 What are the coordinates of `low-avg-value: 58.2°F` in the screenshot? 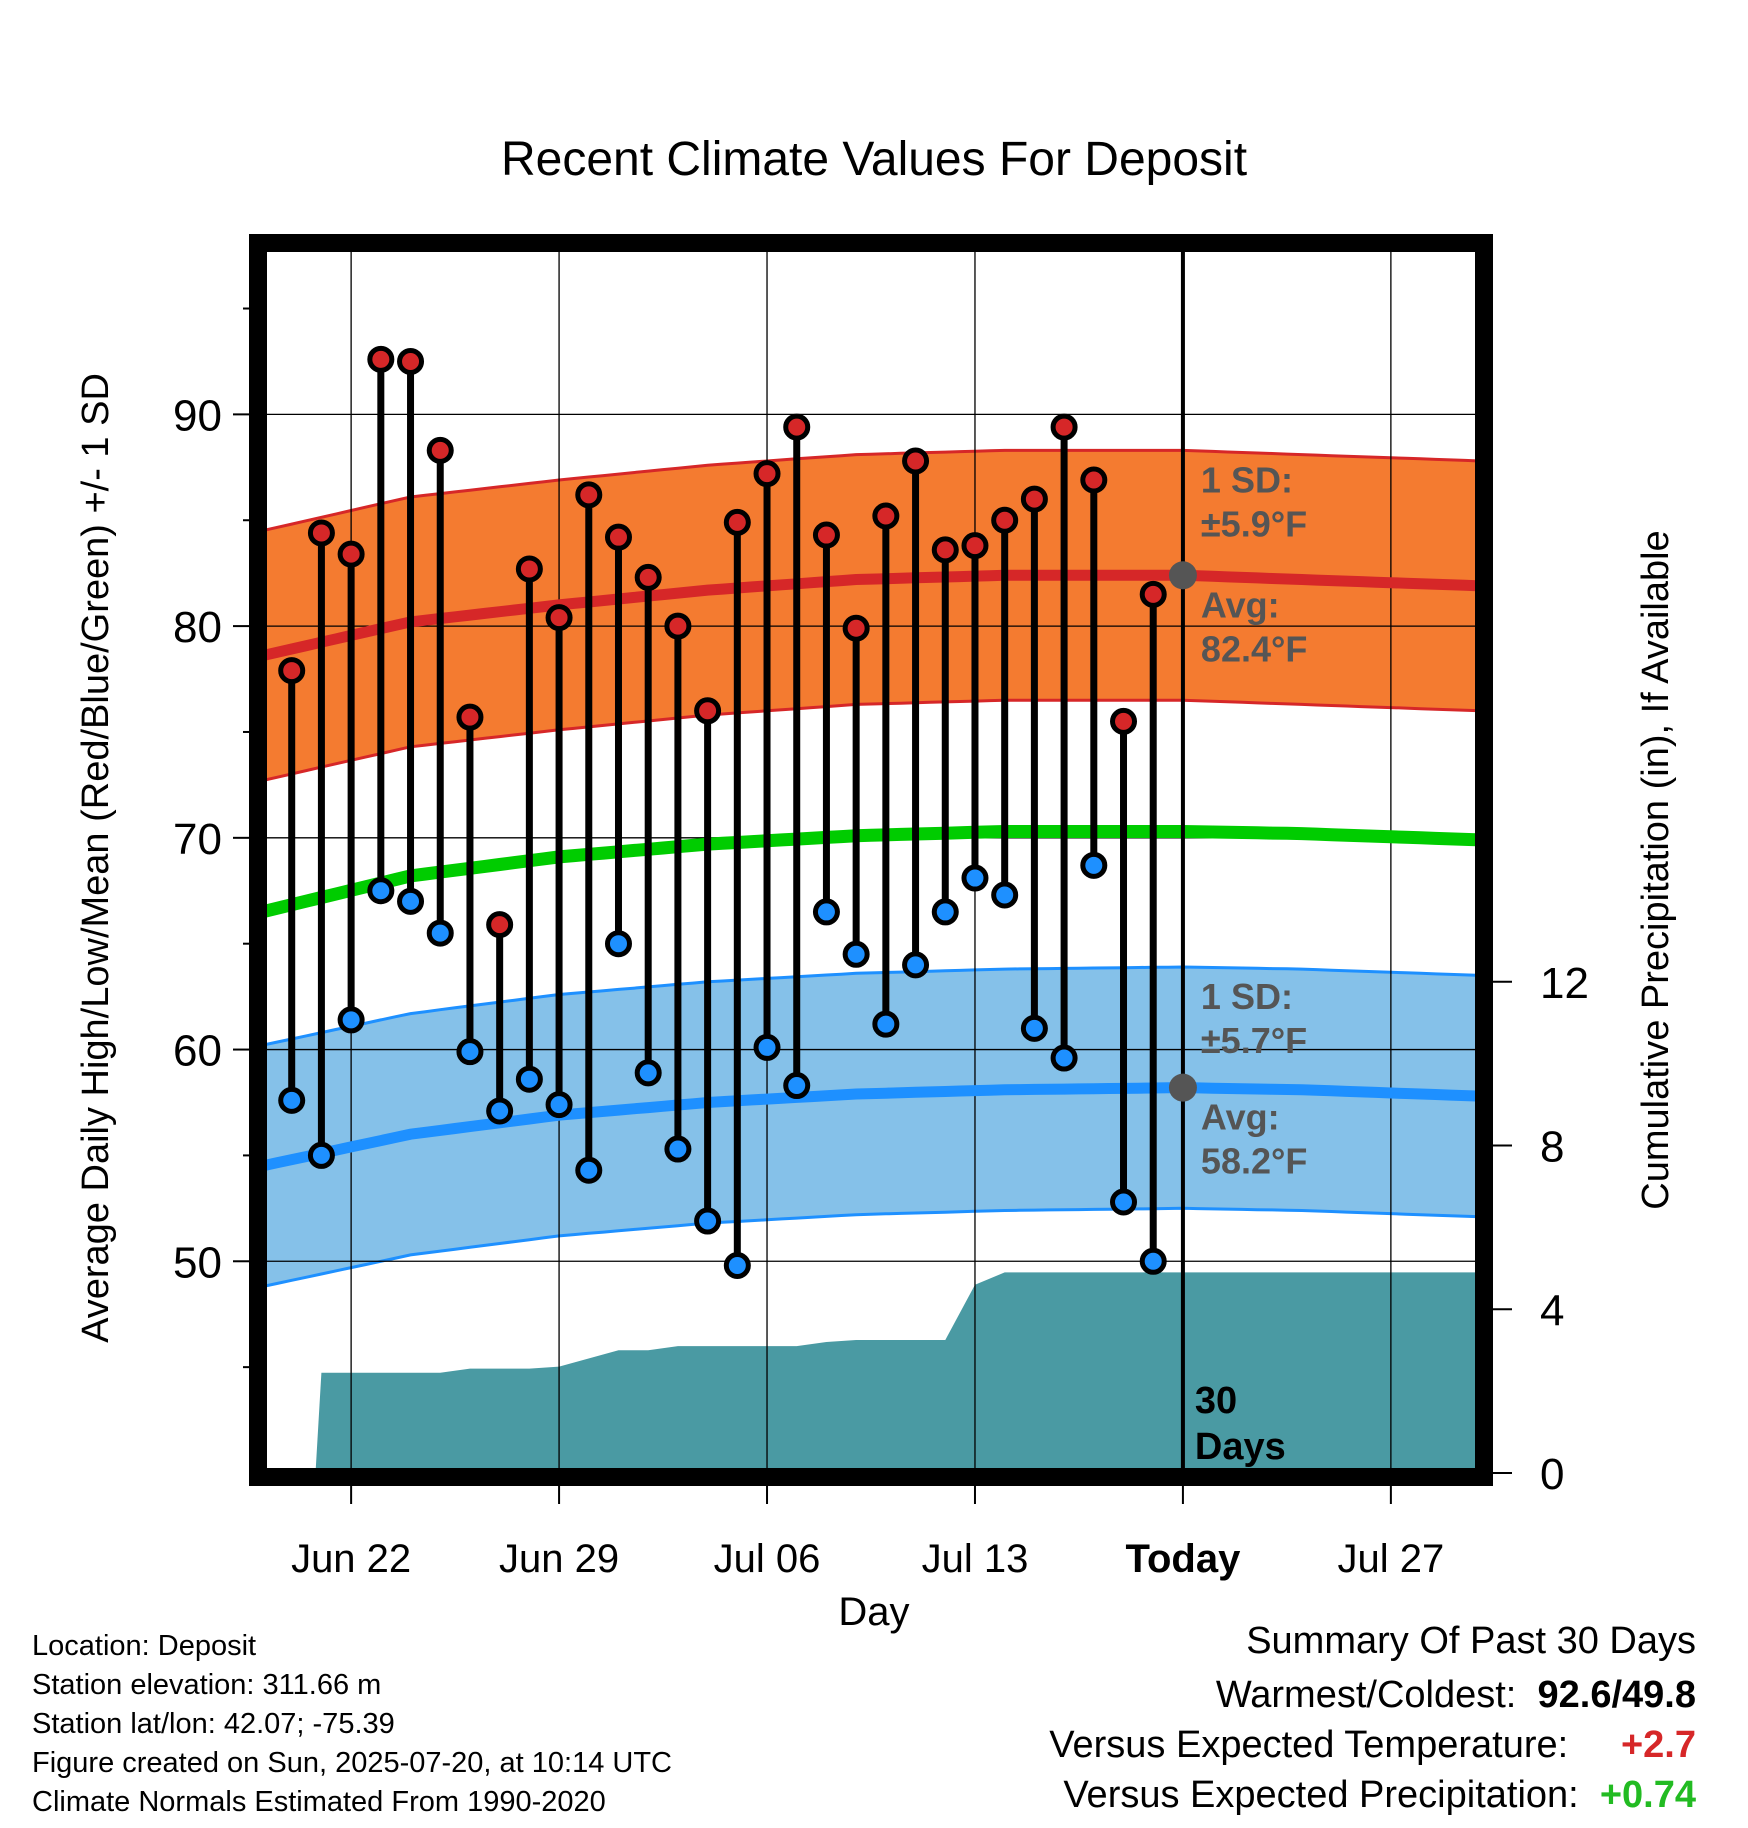 It's located at (1254, 1161).